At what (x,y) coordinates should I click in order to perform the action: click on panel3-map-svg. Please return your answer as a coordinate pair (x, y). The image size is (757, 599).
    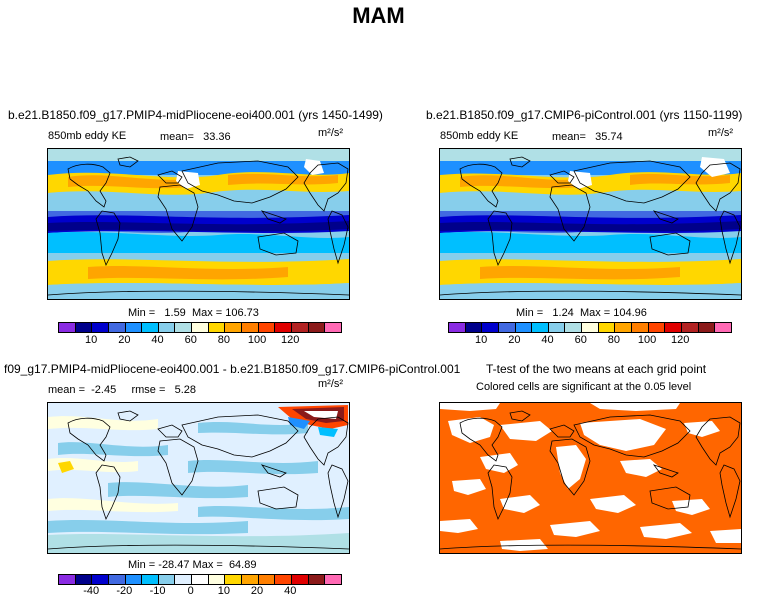
    Looking at the image, I should click on (198, 478).